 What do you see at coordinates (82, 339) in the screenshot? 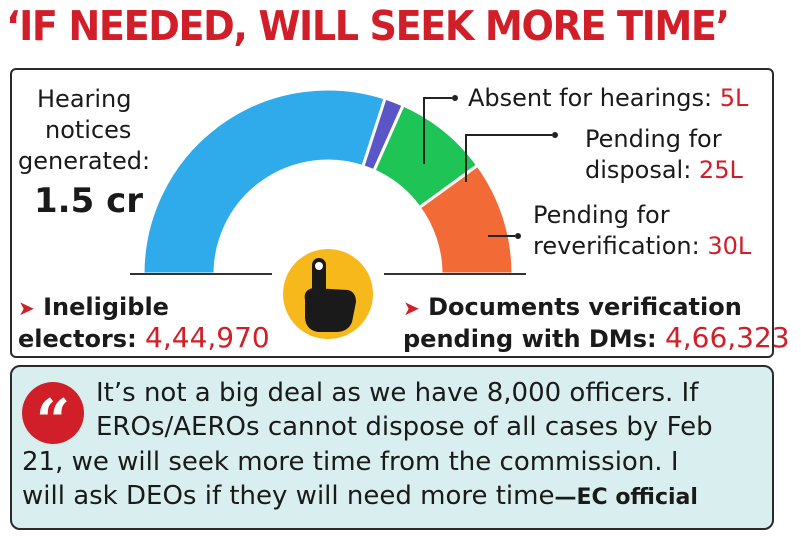
I see `ineligible-label2: electors:` at bounding box center [82, 339].